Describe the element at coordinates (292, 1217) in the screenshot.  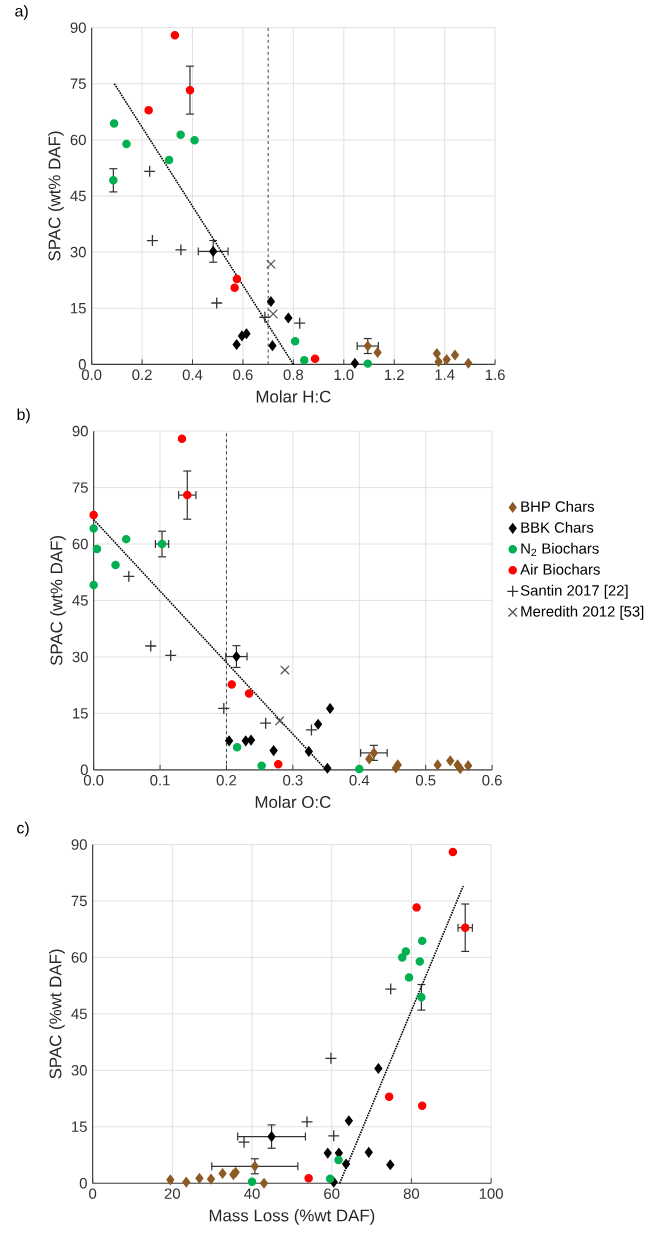
I see `x-axis-title: Mass Loss (%wt DAF)` at that location.